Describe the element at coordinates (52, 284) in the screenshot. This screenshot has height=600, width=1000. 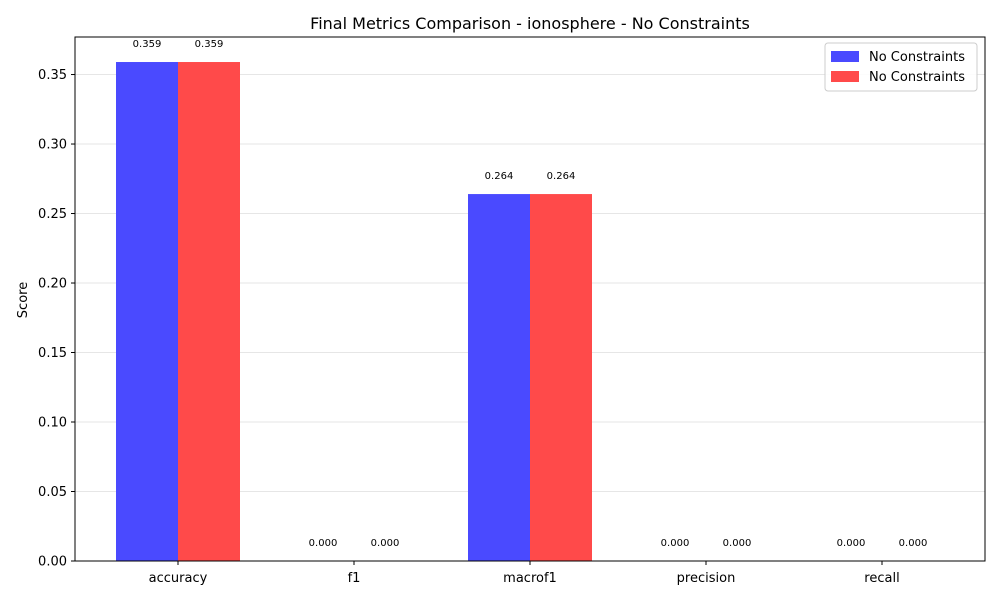
I see `y-tick-label: 0.20` at that location.